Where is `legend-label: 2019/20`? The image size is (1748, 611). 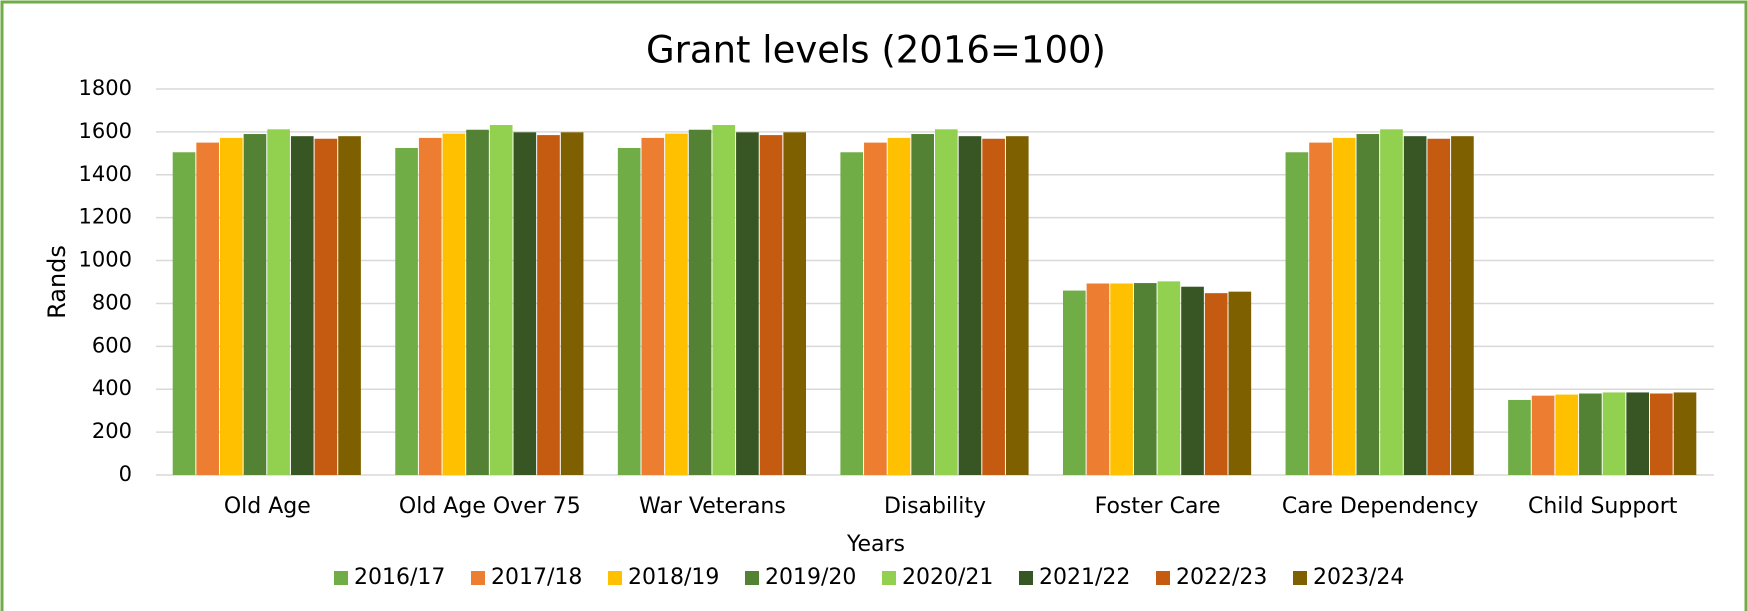
legend-label: 2019/20 is located at coordinates (810, 577).